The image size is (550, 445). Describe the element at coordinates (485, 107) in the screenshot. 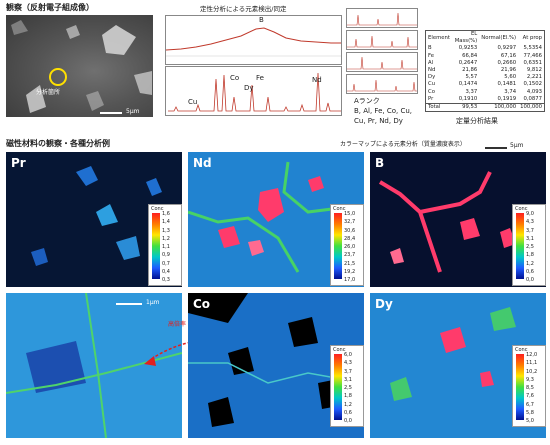

I see `table-row-total: Total 99,53 100,000 100,000` at that location.